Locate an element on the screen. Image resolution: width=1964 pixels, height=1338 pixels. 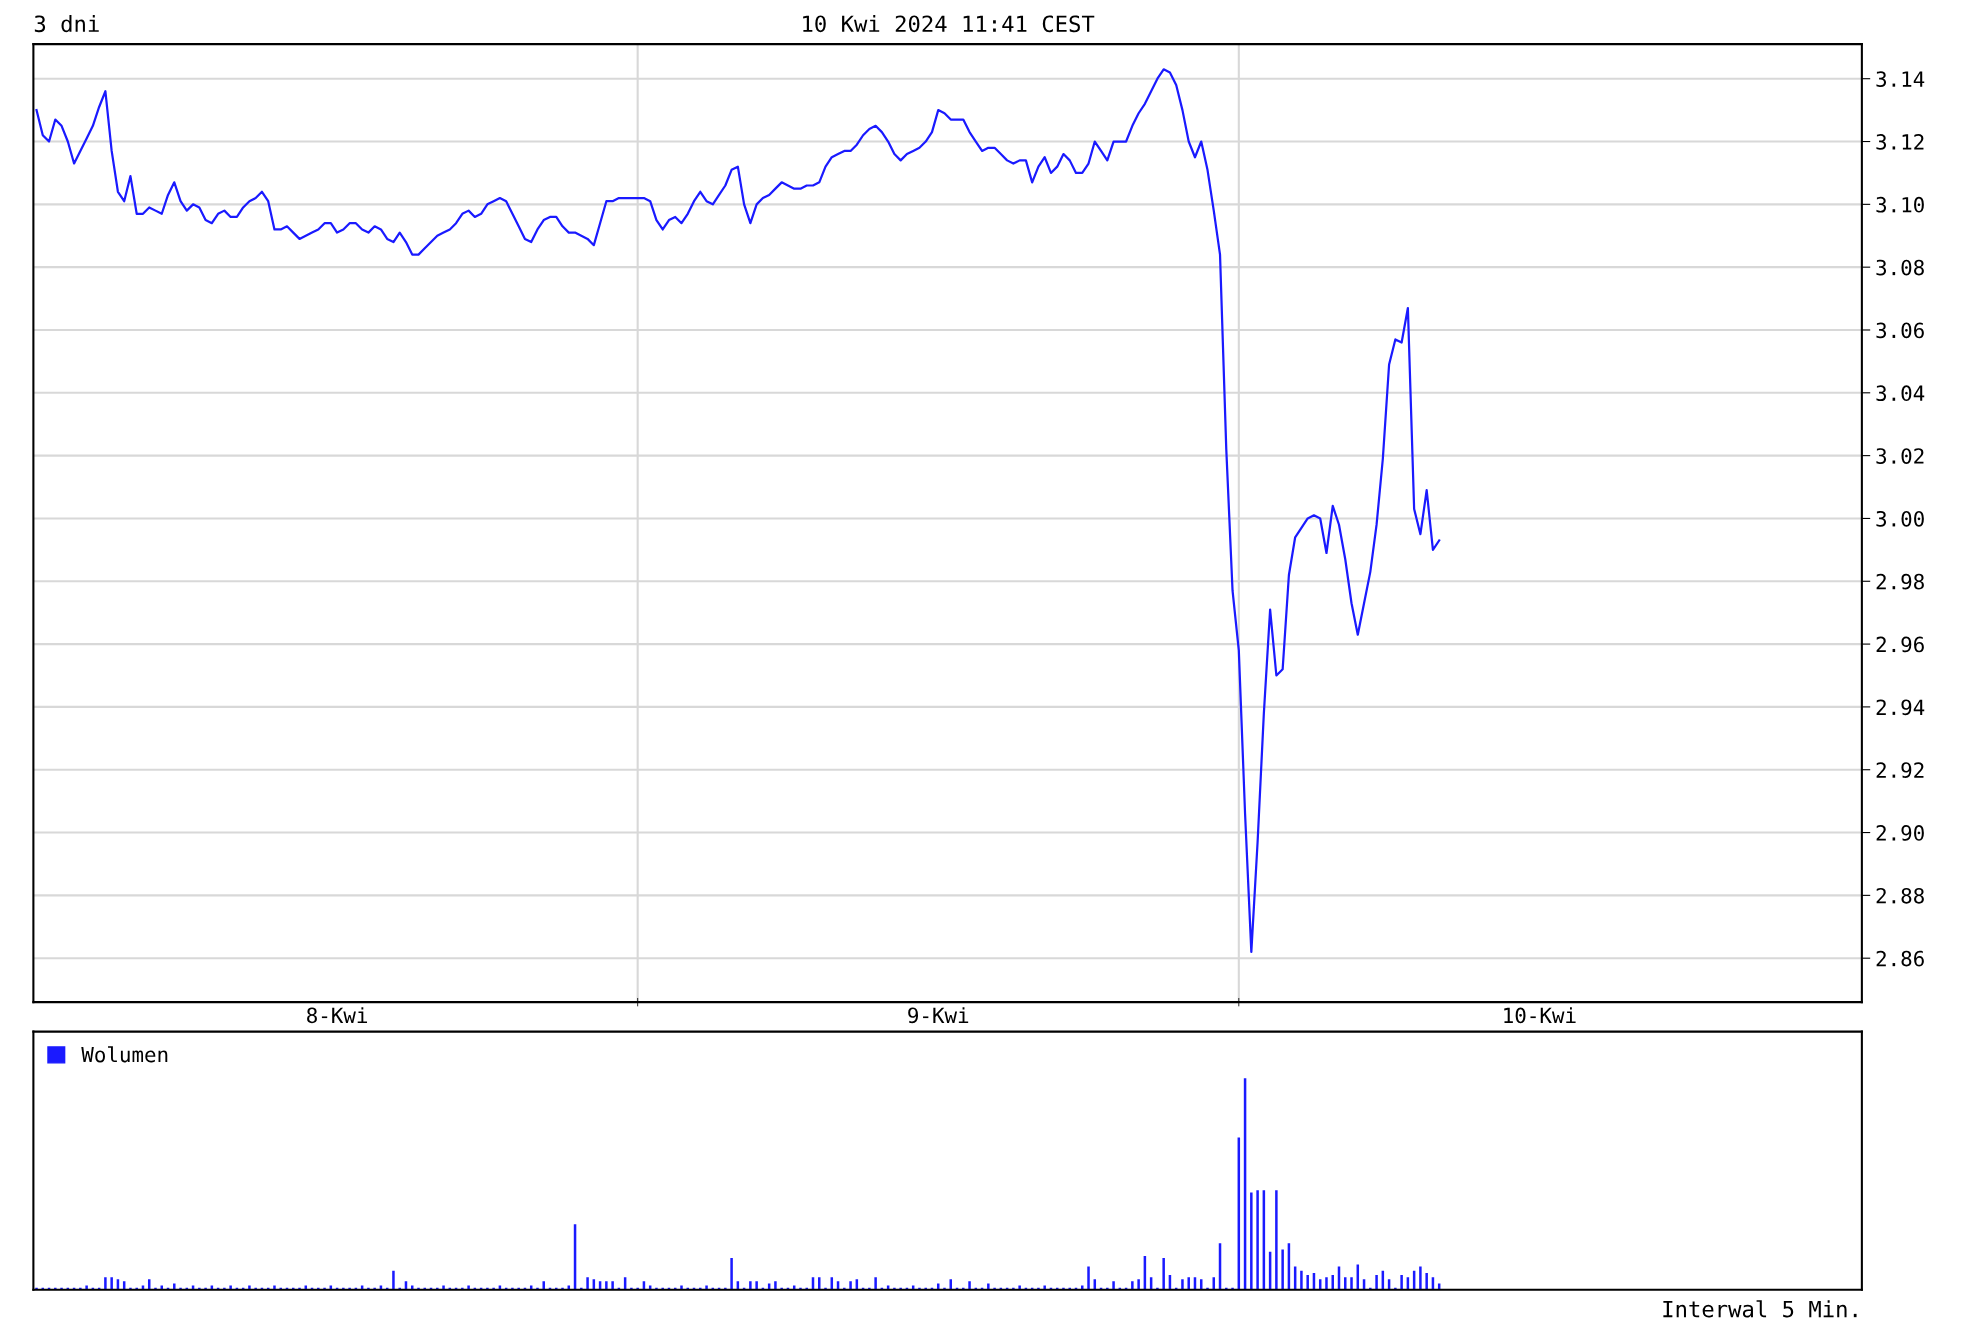
chart-title: 10 Kwi 2024 11:41 CEST is located at coordinates (949, 23).